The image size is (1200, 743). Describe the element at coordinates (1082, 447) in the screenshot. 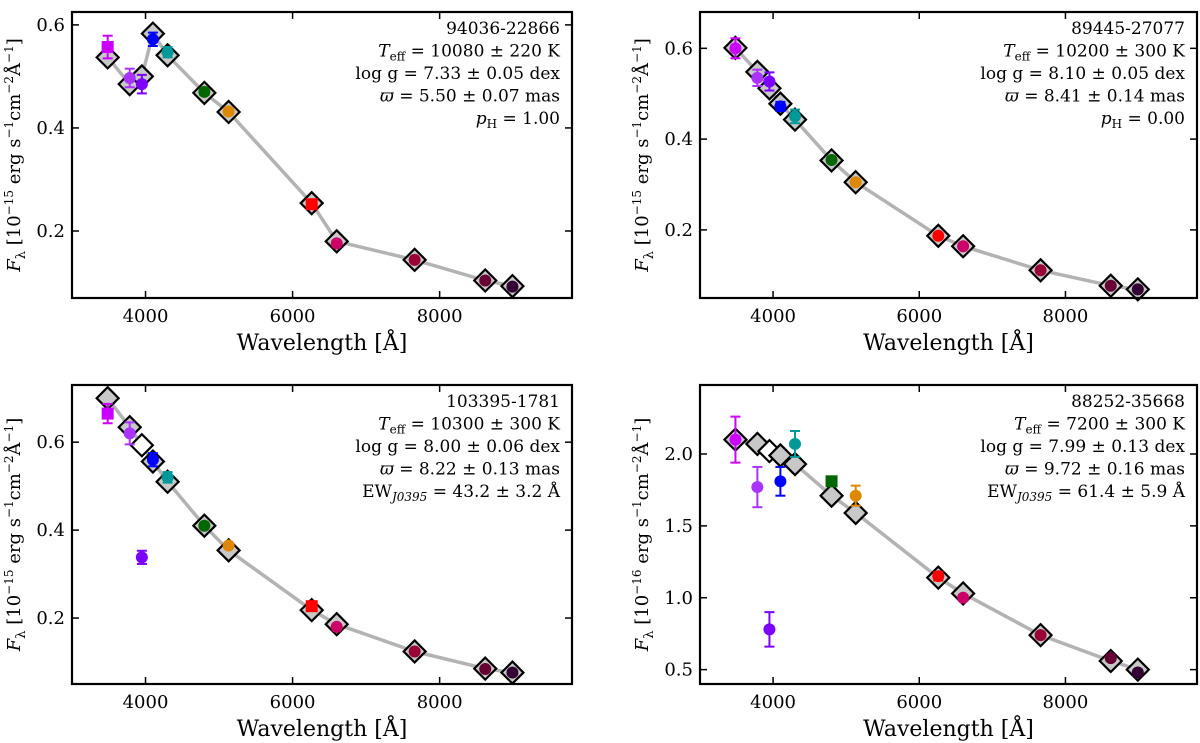

I see `logg-label: log g = 7.99 ± 0.13 dex` at that location.